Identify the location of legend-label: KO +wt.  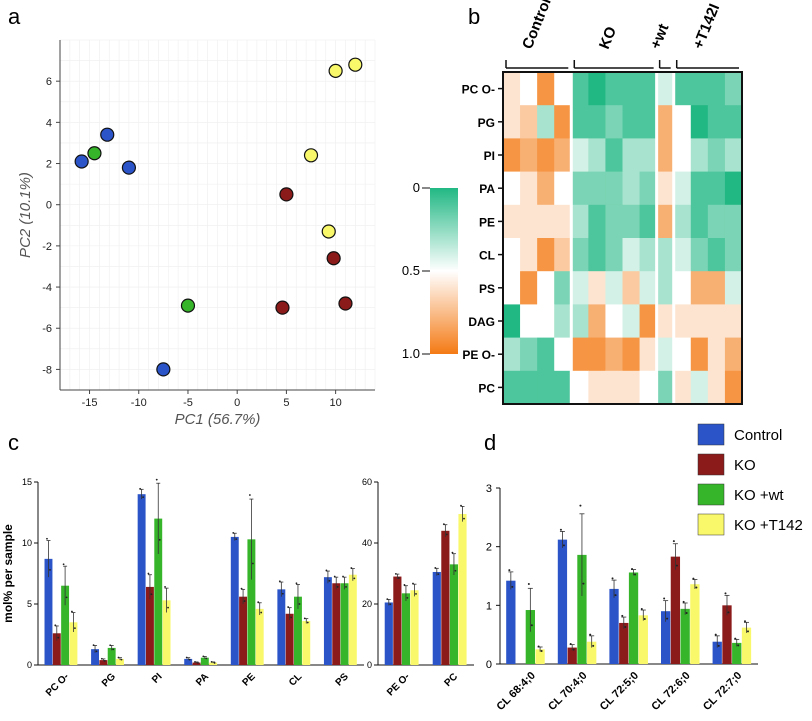
(759, 495).